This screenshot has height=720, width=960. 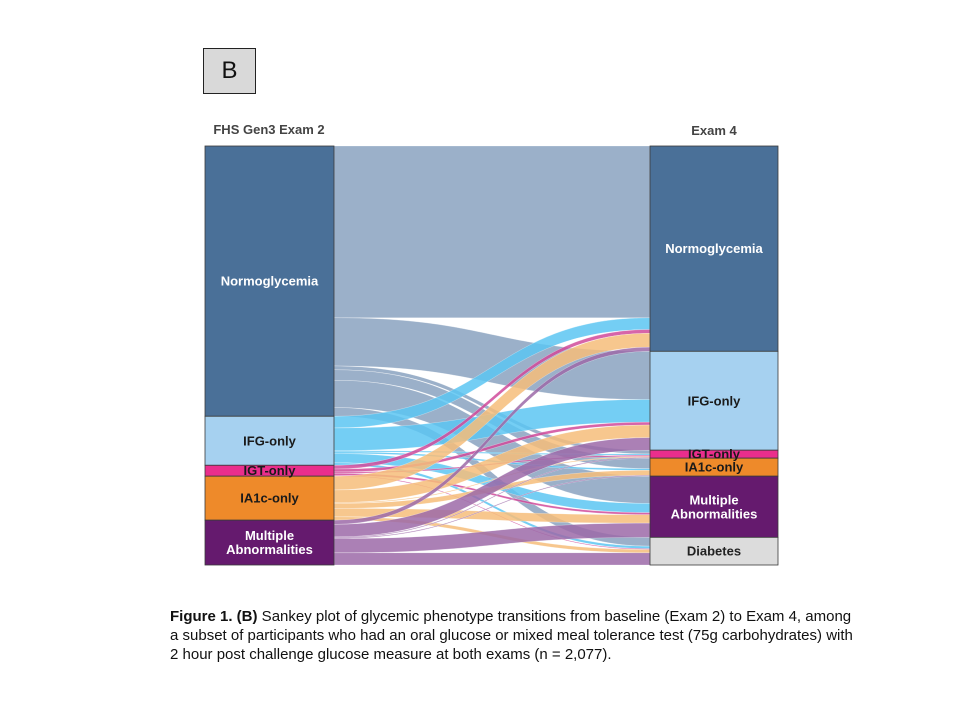 I want to click on right-axis-label: Exam 4, so click(x=714, y=130).